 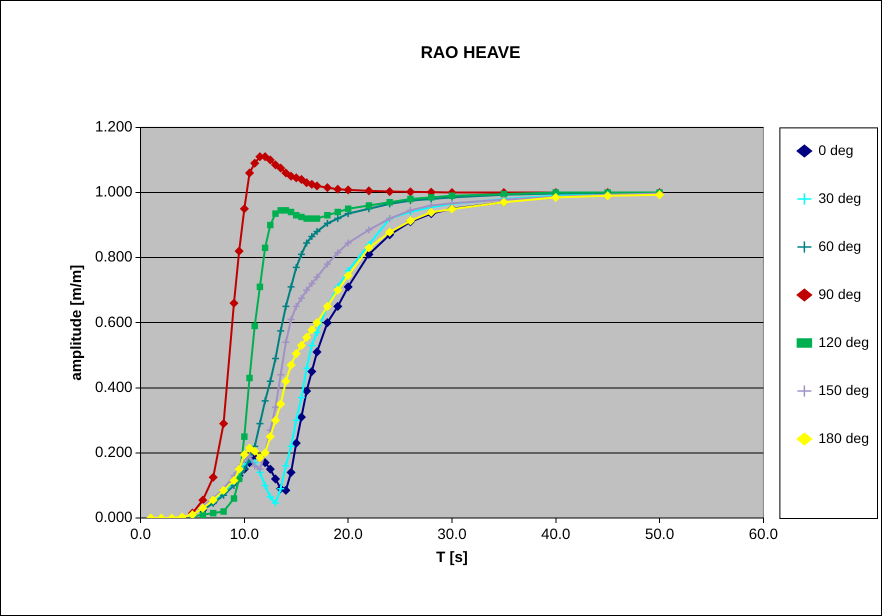 What do you see at coordinates (840, 294) in the screenshot?
I see `legend-label: 90 deg` at bounding box center [840, 294].